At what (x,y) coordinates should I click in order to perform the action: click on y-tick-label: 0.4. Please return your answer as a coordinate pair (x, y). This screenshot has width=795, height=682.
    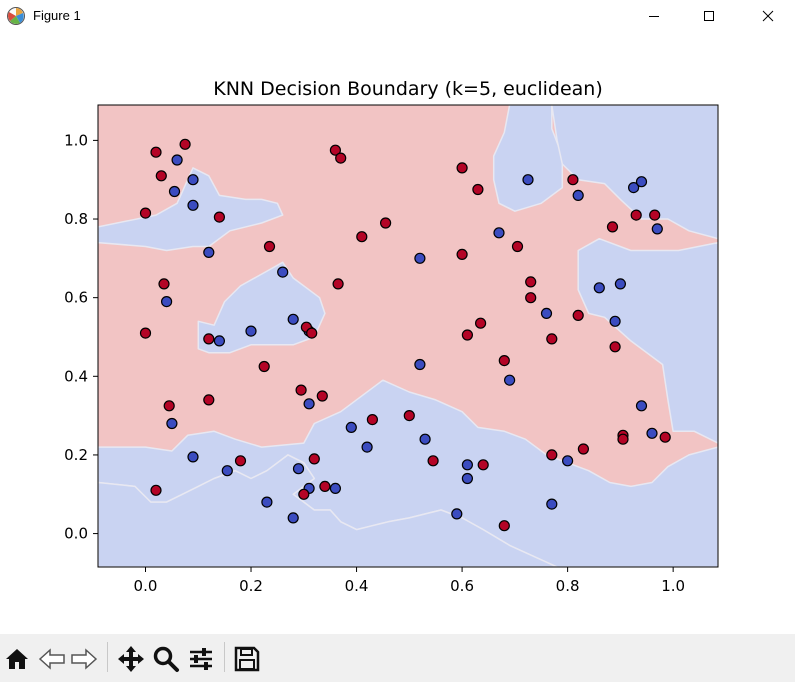
    Looking at the image, I should click on (76, 376).